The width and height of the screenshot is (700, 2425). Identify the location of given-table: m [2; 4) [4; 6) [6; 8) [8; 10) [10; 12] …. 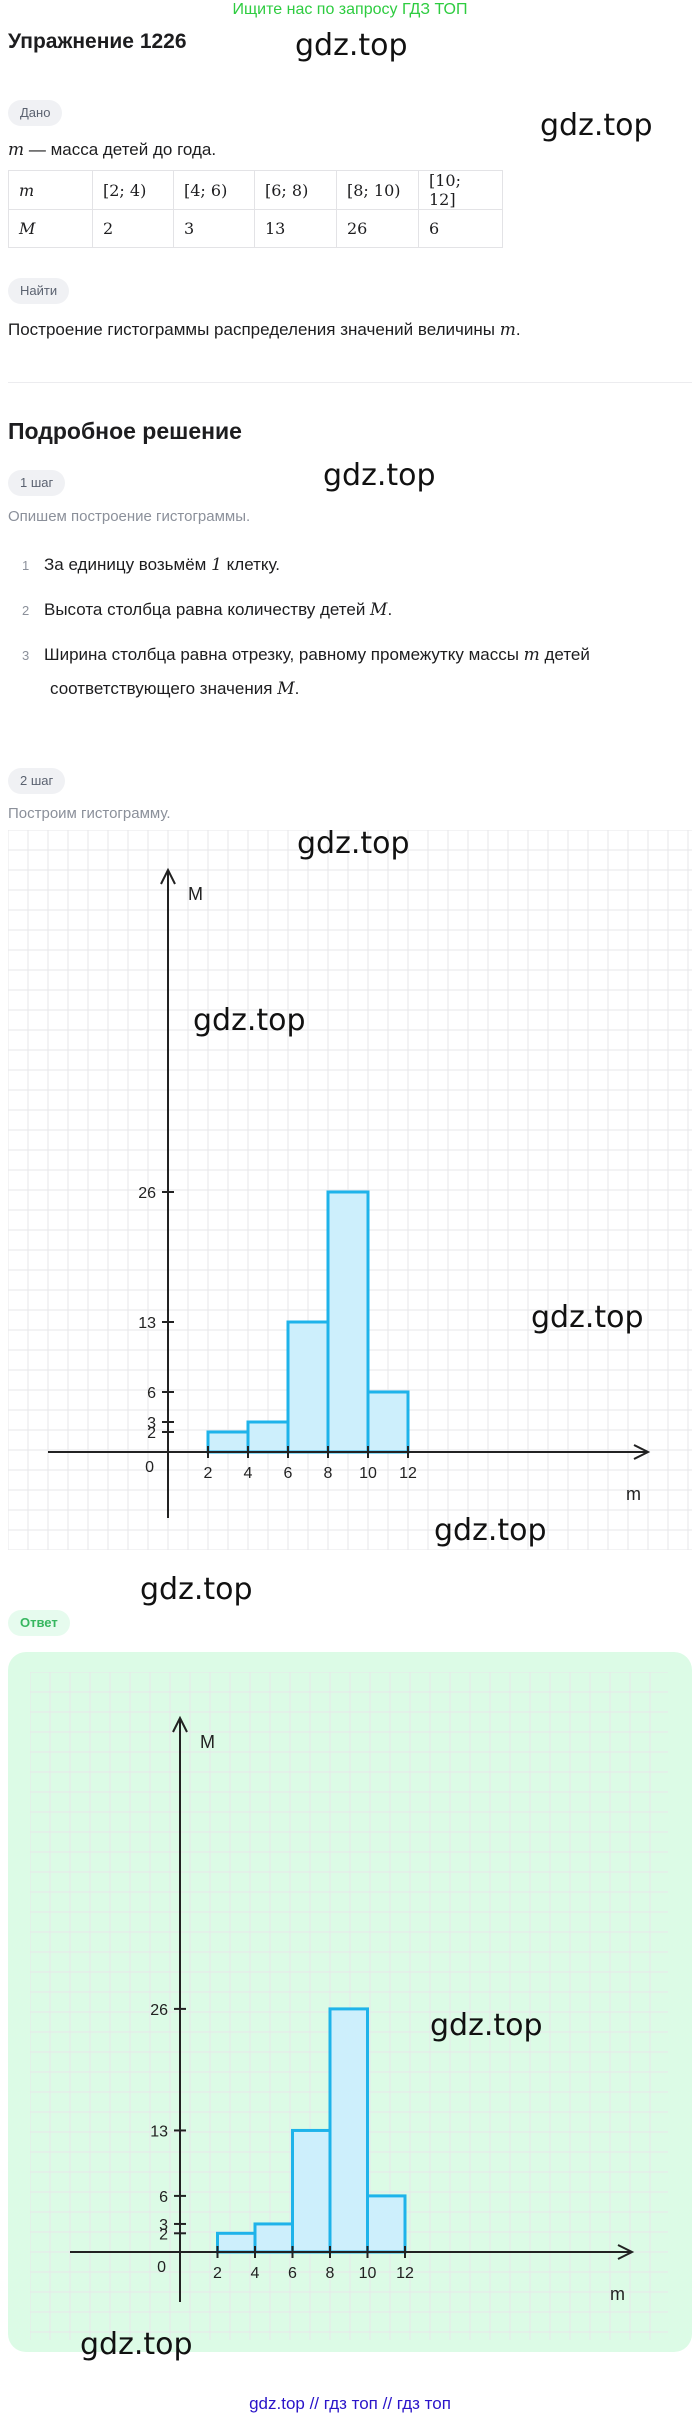
(255, 209).